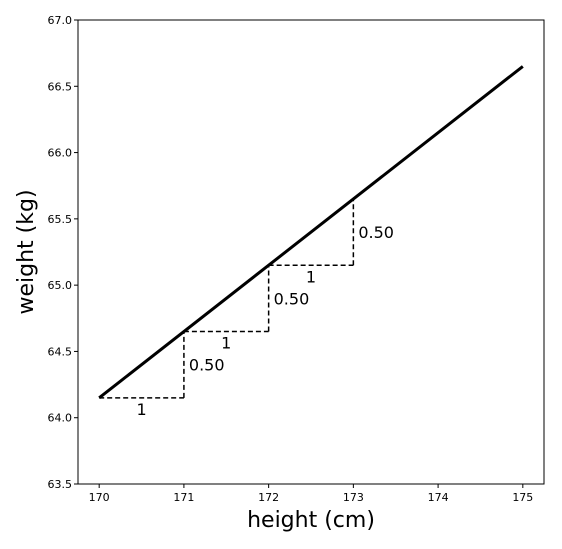  Describe the element at coordinates (311, 494) in the screenshot. I see `x-axis: 170 171 172 173 174 175` at that location.